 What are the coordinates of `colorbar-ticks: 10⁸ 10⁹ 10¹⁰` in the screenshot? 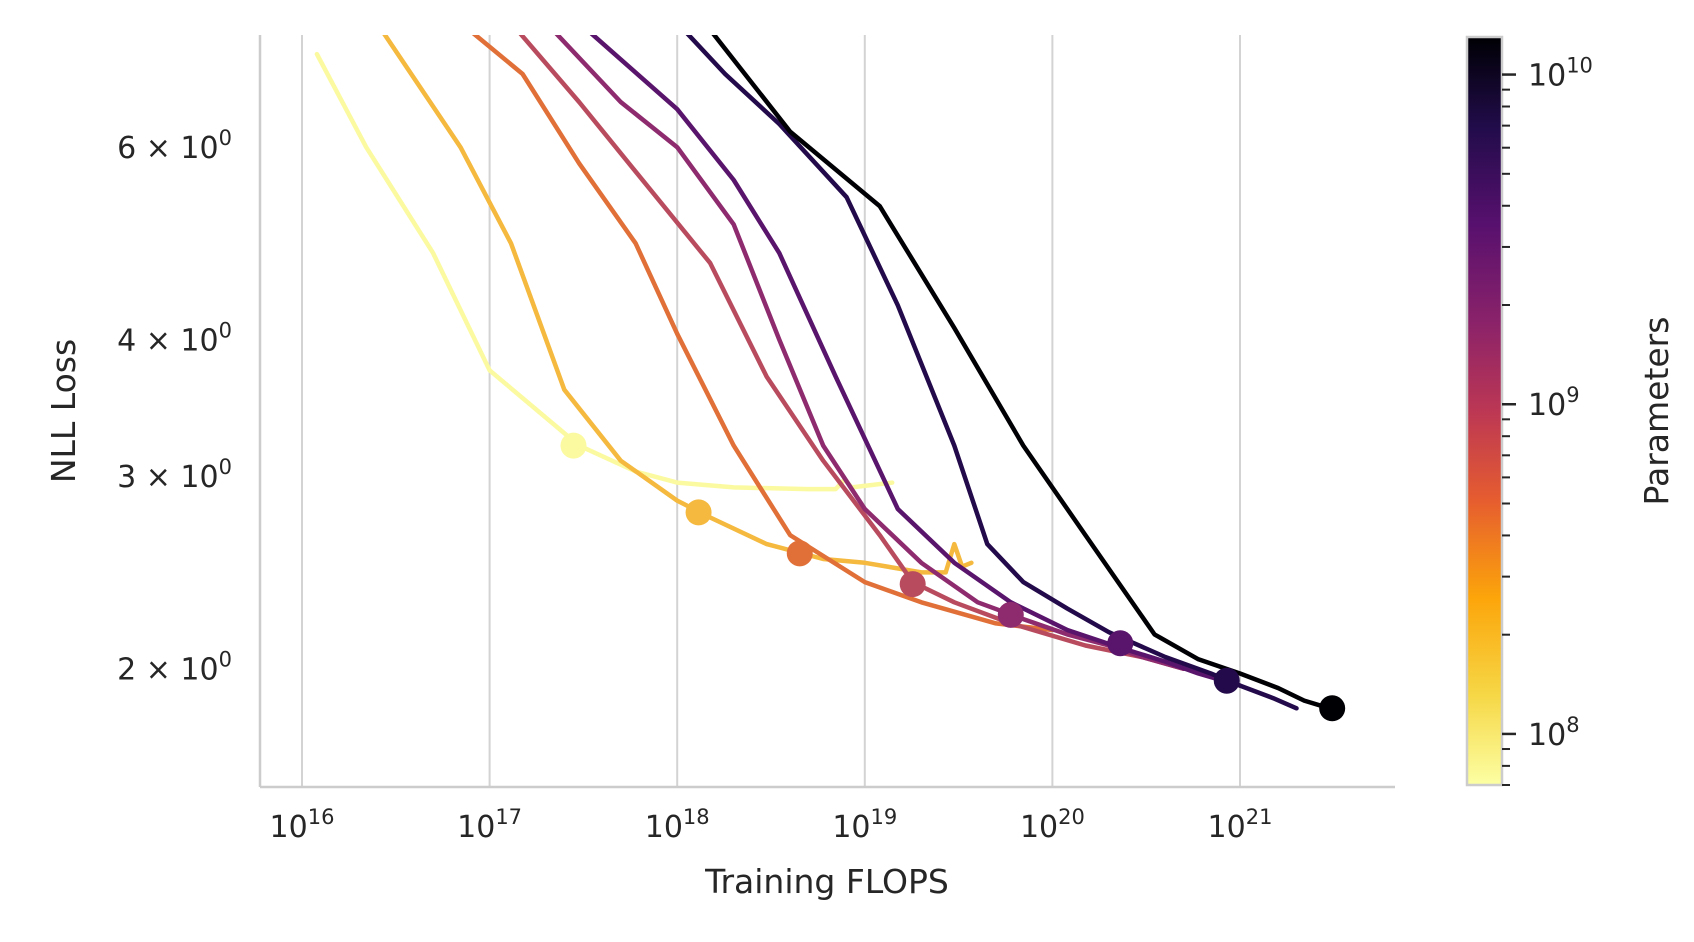 It's located at (1547, 420).